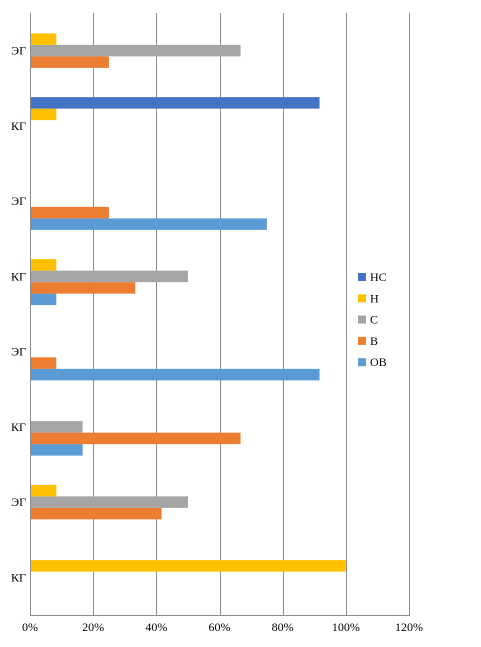 This screenshot has height=647, width=481. I want to click on x-tick-label: 100%, so click(346, 627).